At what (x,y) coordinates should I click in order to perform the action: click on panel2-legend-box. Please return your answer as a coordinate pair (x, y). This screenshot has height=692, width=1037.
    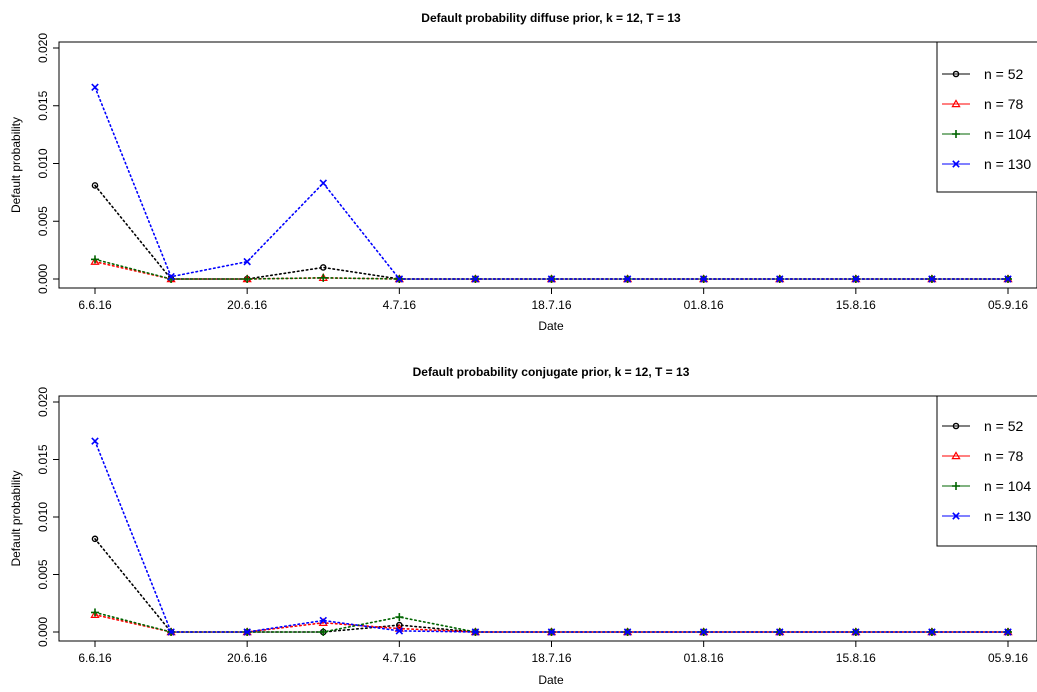
    Looking at the image, I should click on (986, 471).